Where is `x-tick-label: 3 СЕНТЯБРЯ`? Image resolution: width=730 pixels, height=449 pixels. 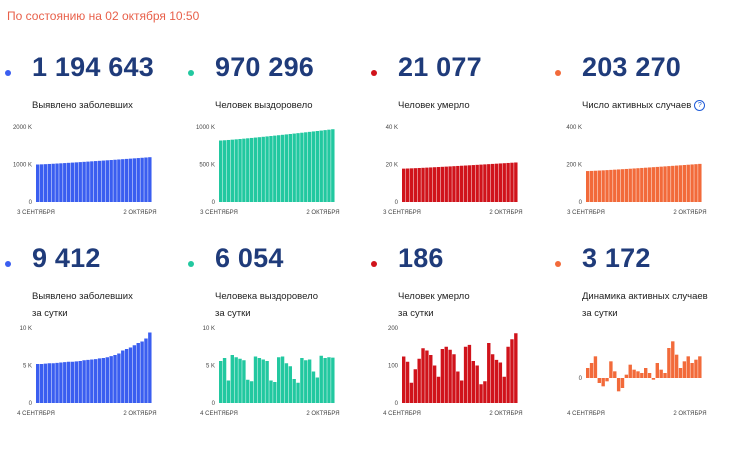 x-tick-label: 3 СЕНТЯБРЯ is located at coordinates (219, 213).